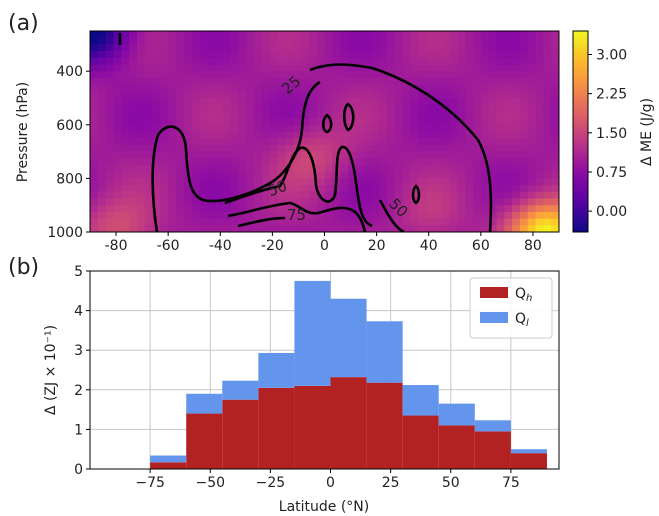 The image size is (659, 516). What do you see at coordinates (492, 450) in the screenshot?
I see `bar-qh` at bounding box center [492, 450].